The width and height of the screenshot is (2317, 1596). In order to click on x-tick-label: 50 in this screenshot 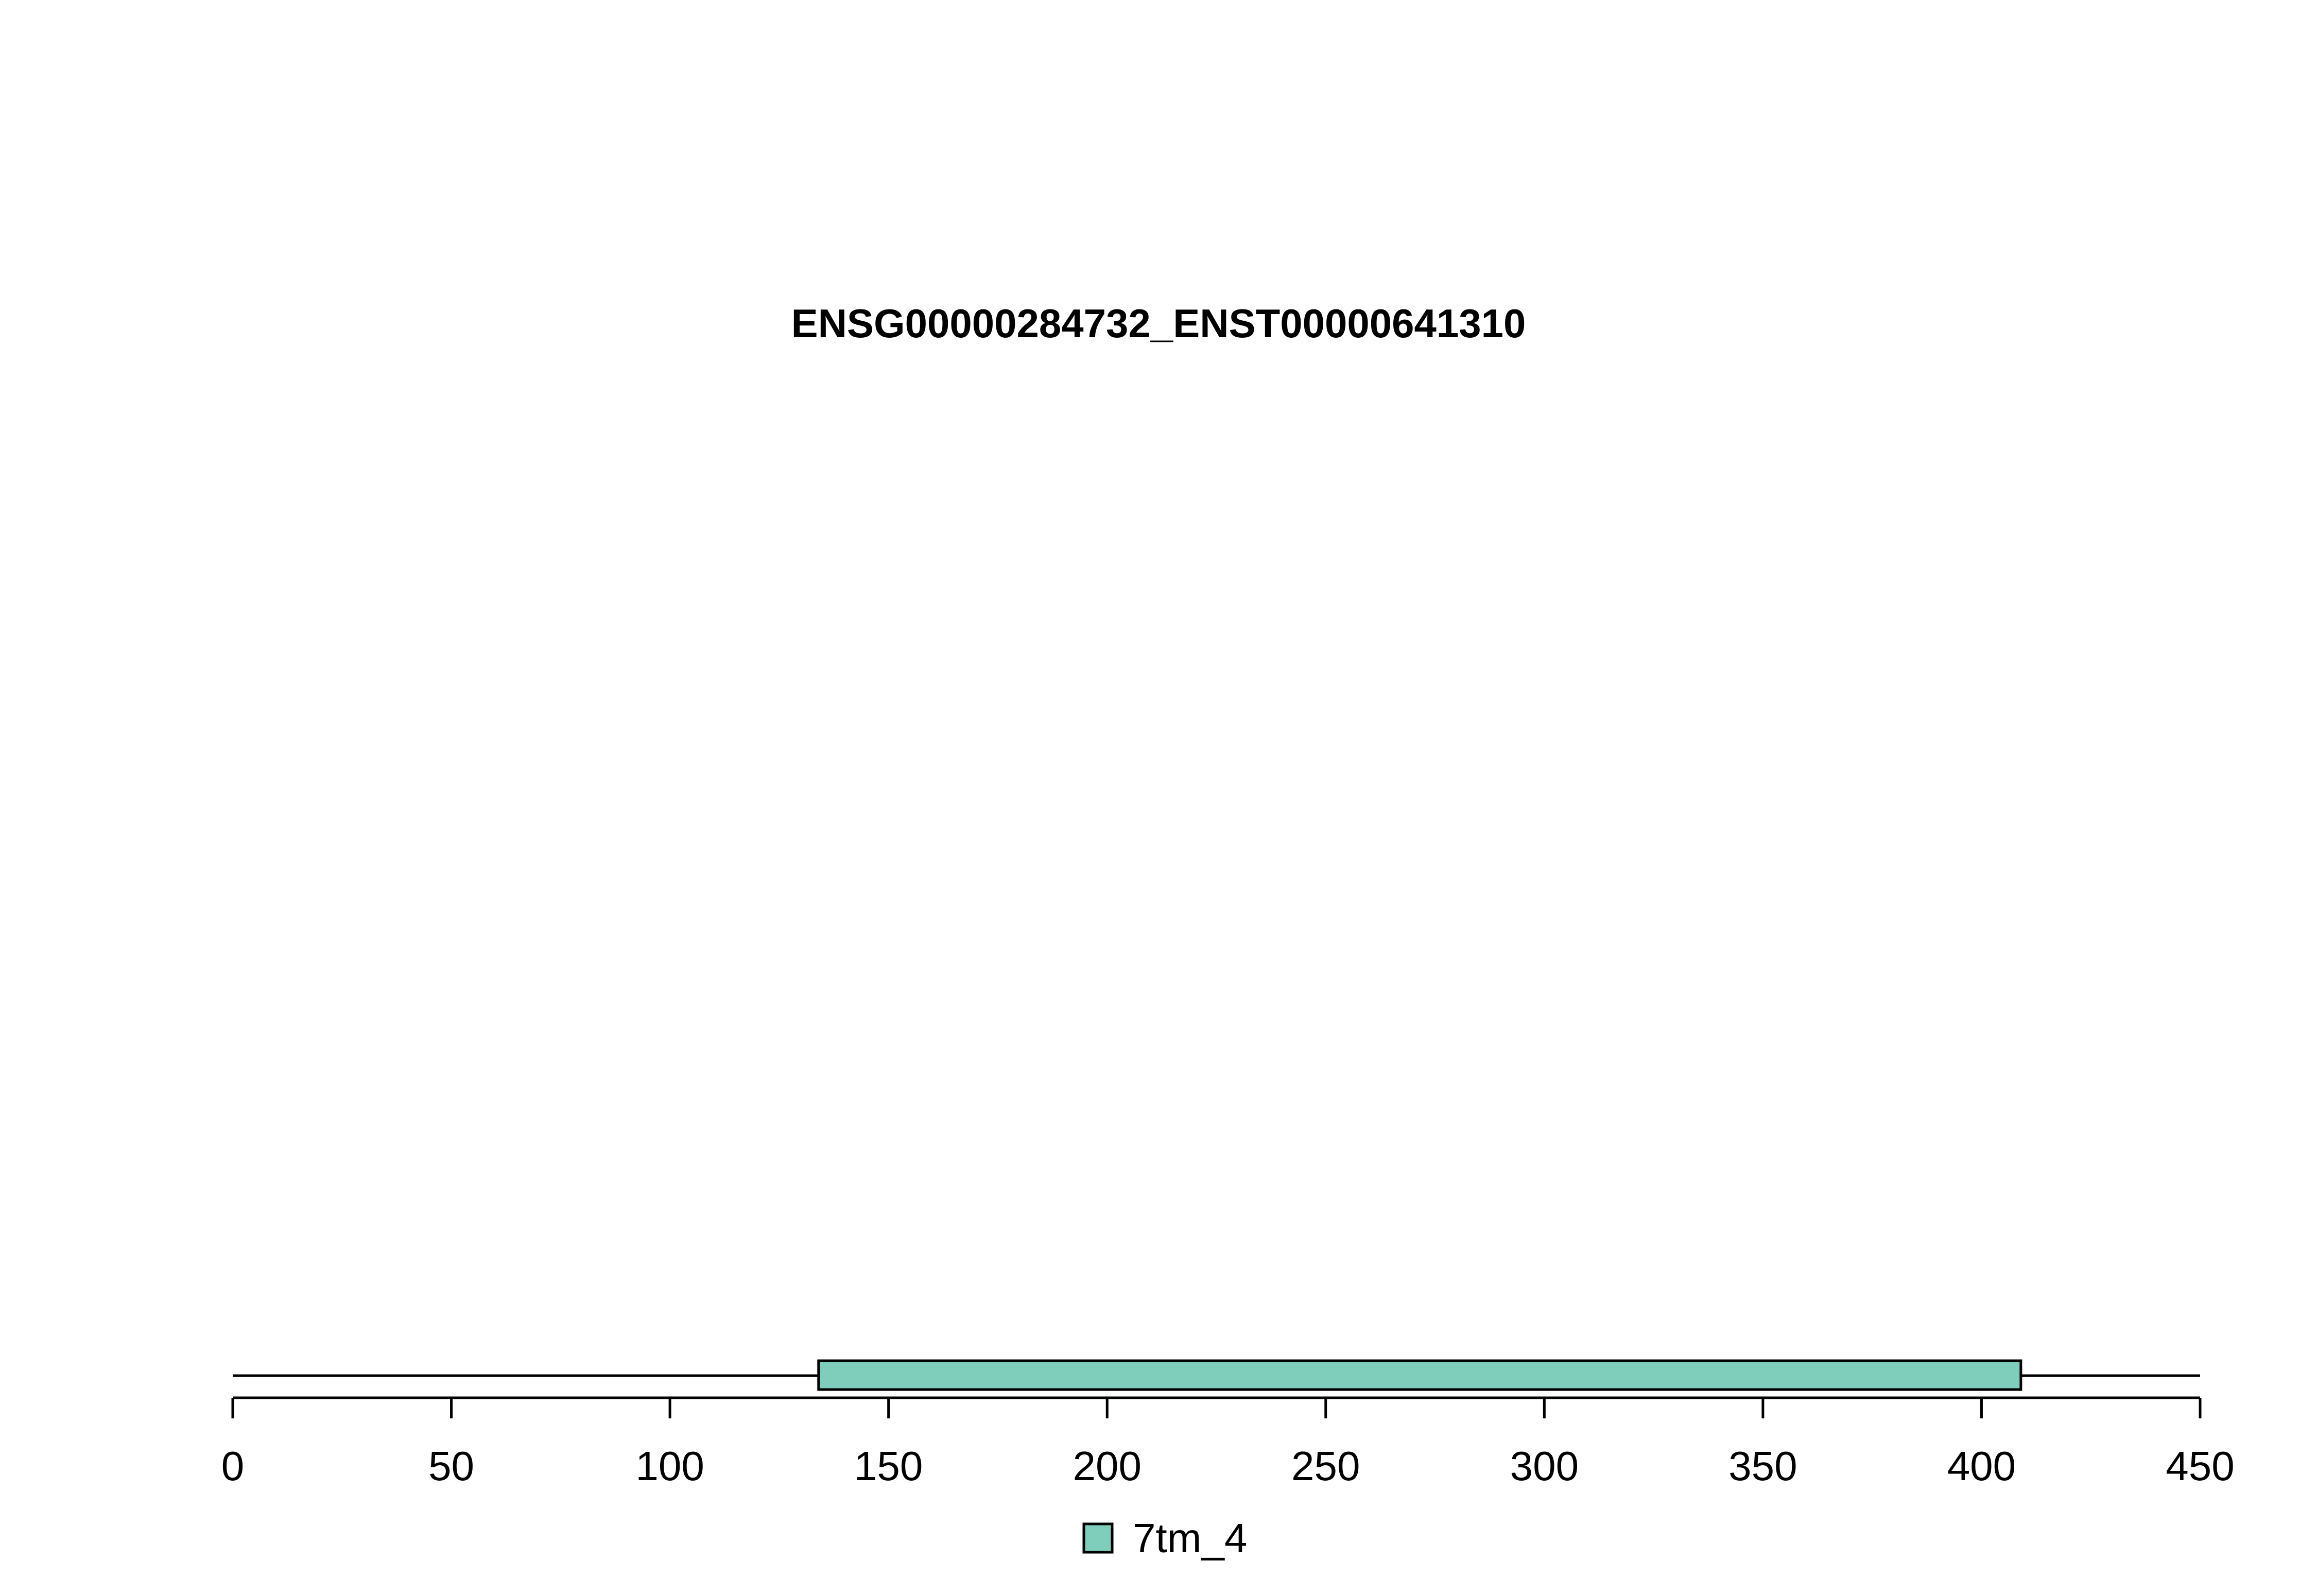, I will do `click(451, 1466)`.